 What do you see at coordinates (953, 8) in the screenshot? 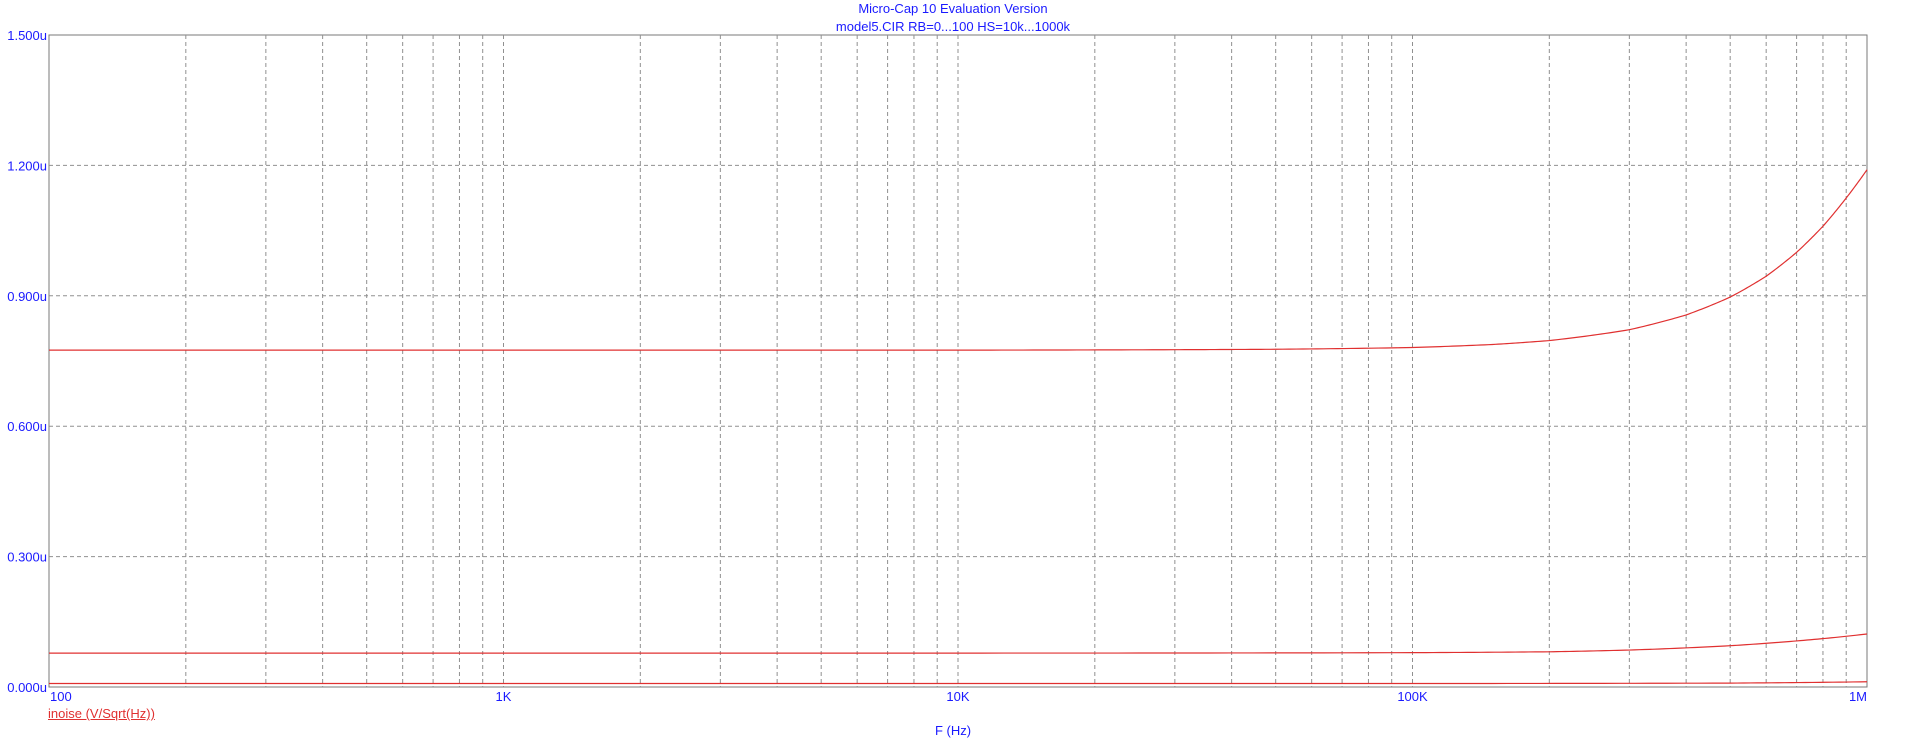
I see `chart-title: Micro-Cap 10 Evaluation Version` at bounding box center [953, 8].